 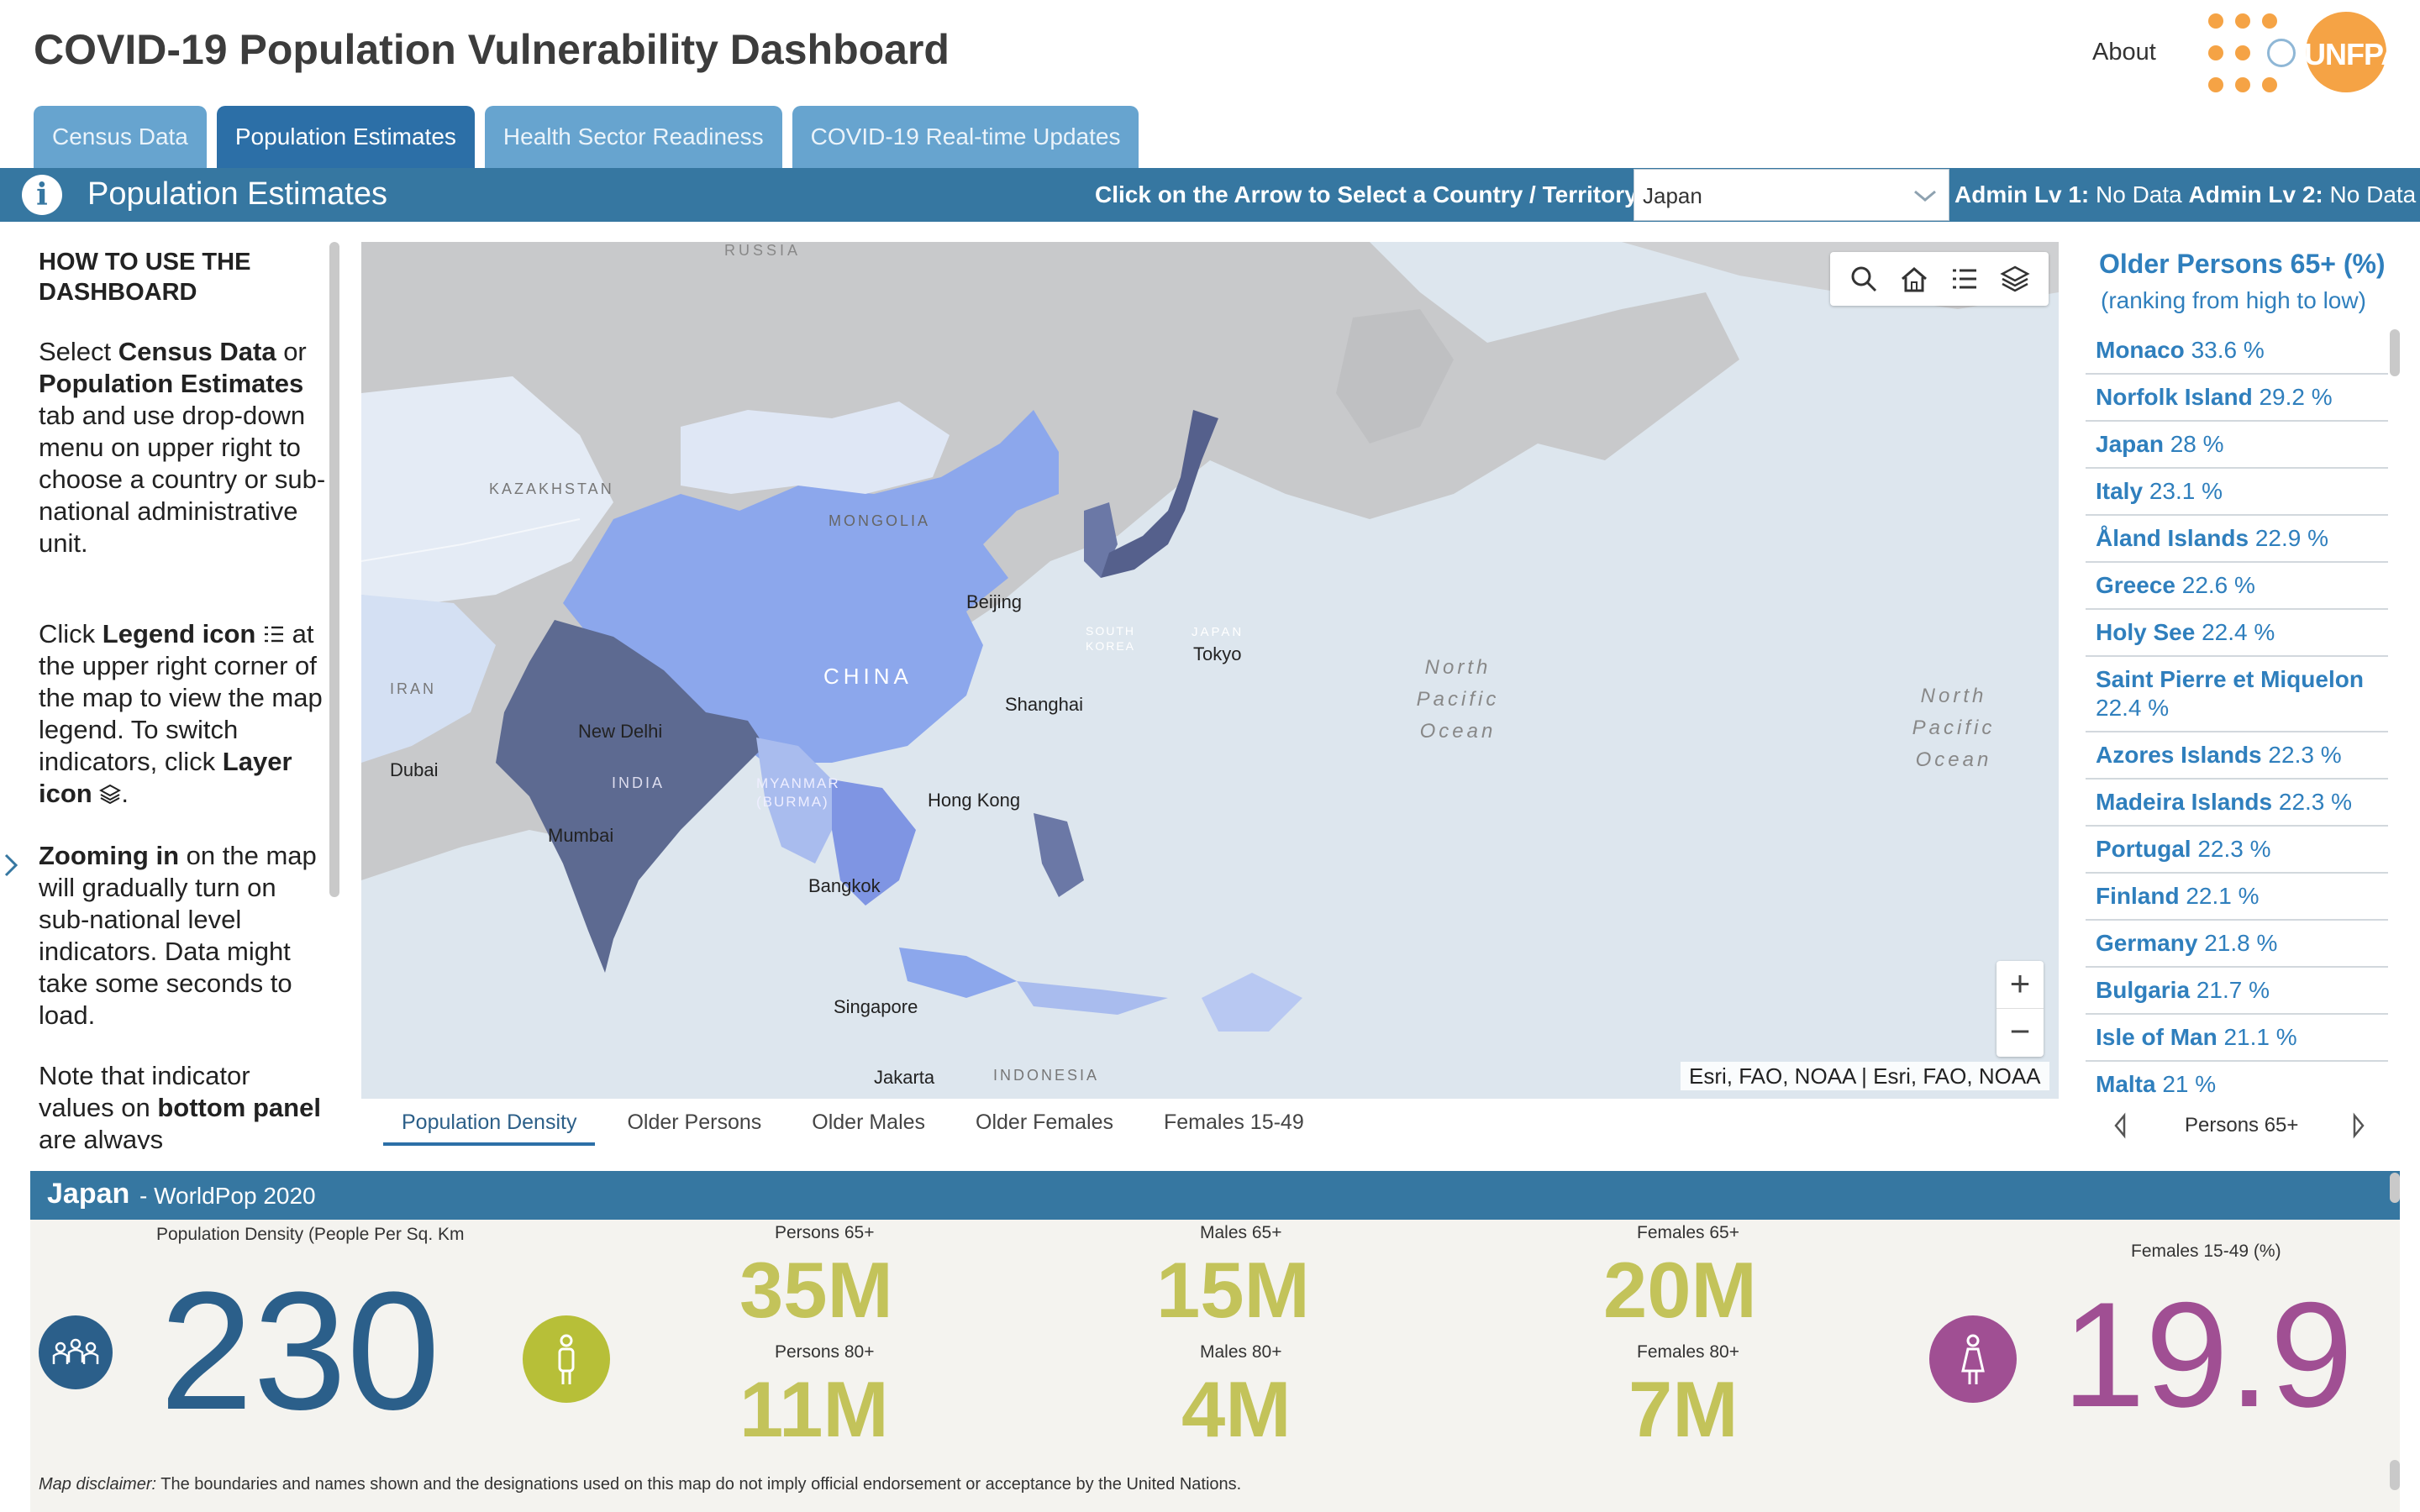 I want to click on map-label: Dubai, so click(x=414, y=769).